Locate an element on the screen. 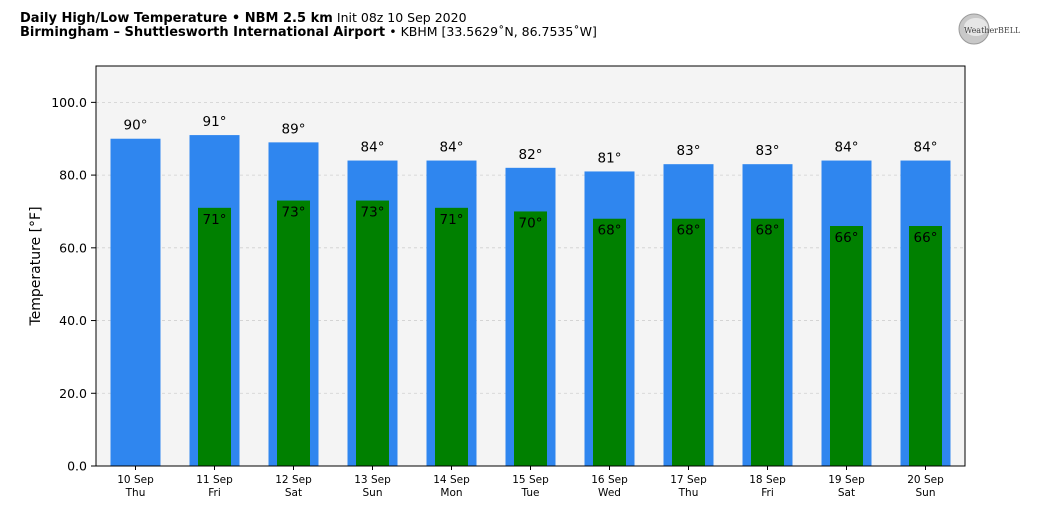 The width and height of the screenshot is (1040, 516). x-tick-date: 13 Sep is located at coordinates (372, 480).